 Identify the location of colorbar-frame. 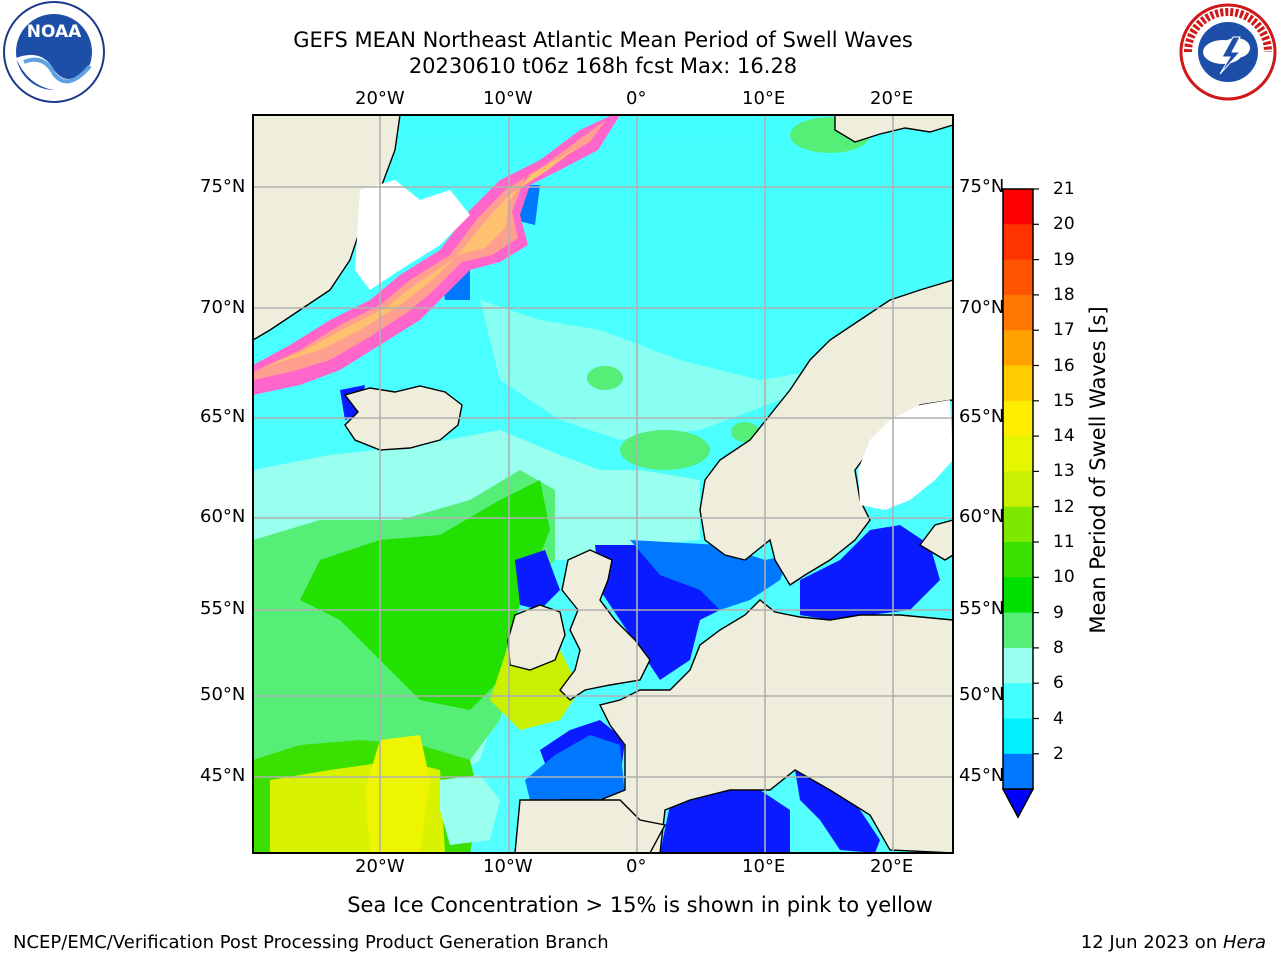
(1018, 489).